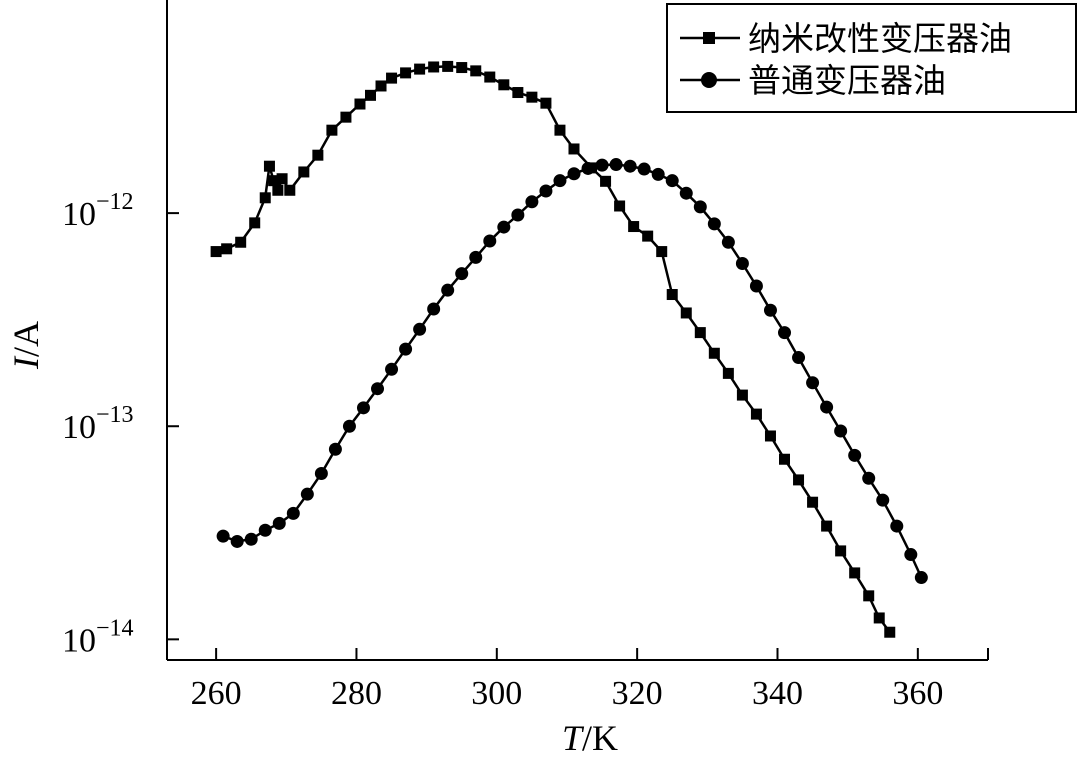 The image size is (1080, 762). Describe the element at coordinates (115, 628) in the screenshot. I see `y-tick-exponent: −14` at that location.